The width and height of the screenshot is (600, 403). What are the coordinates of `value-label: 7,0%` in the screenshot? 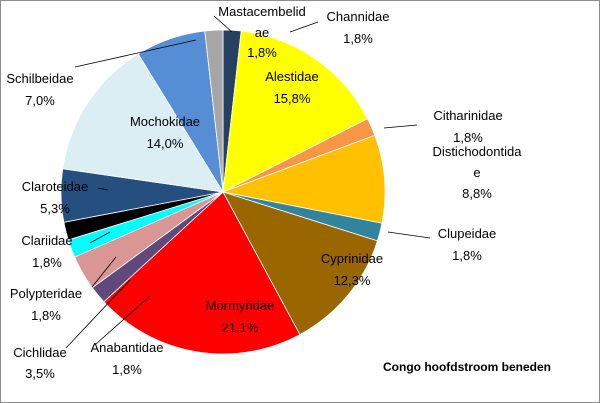 It's located at (40, 100).